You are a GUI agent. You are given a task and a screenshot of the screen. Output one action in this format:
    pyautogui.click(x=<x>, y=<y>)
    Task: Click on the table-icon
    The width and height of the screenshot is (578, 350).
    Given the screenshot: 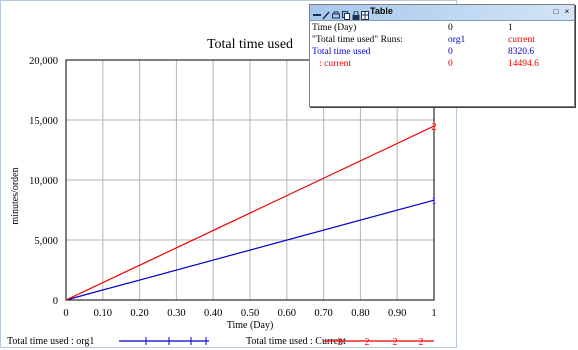 What is the action you would take?
    pyautogui.click(x=365, y=13)
    